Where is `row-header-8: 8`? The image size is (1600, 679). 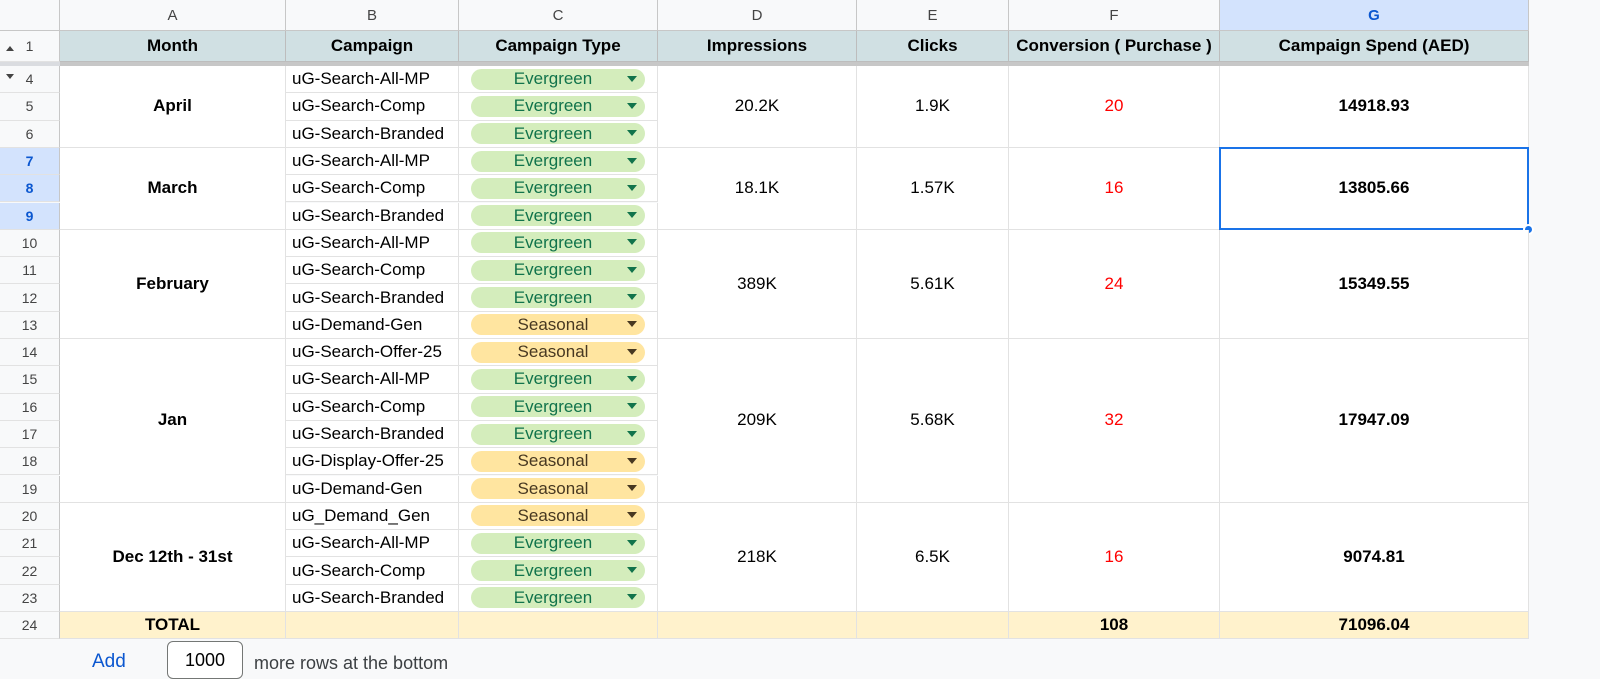 row-header-8: 8 is located at coordinates (30, 189).